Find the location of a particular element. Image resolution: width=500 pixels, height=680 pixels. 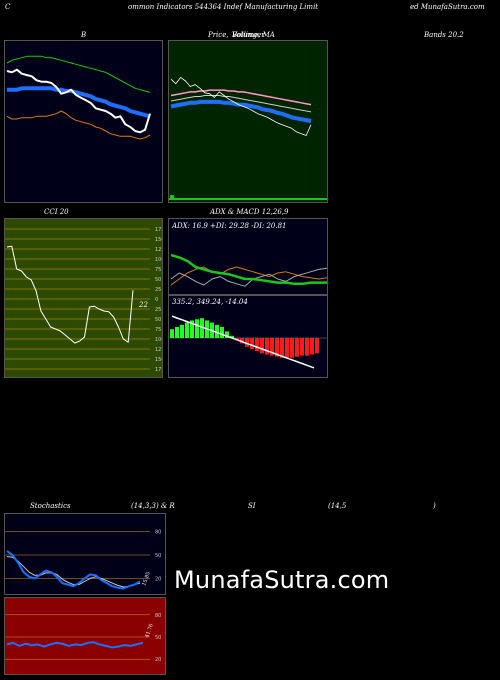

stoch-params: (14,3,3) & R is located at coordinates (153, 506).